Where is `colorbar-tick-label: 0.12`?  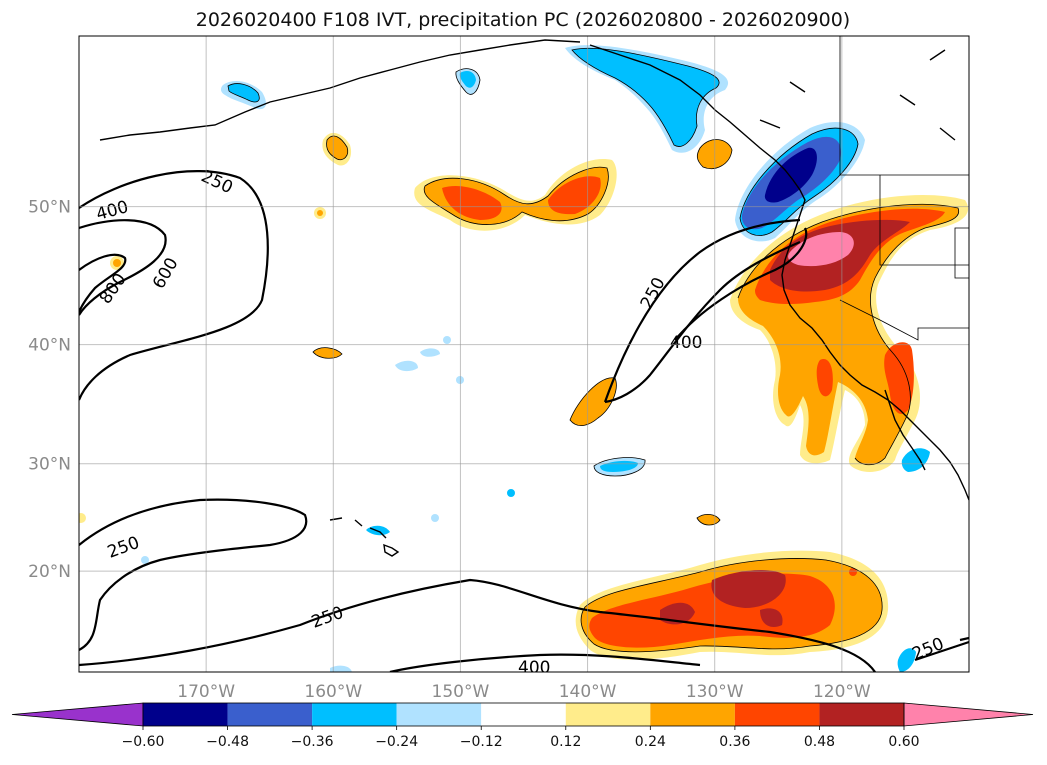
colorbar-tick-label: 0.12 is located at coordinates (565, 742).